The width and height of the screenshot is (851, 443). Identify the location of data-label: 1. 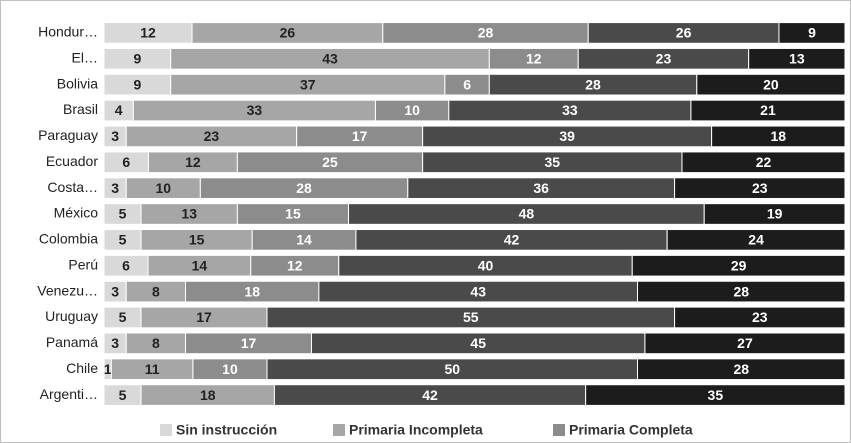
(108, 369).